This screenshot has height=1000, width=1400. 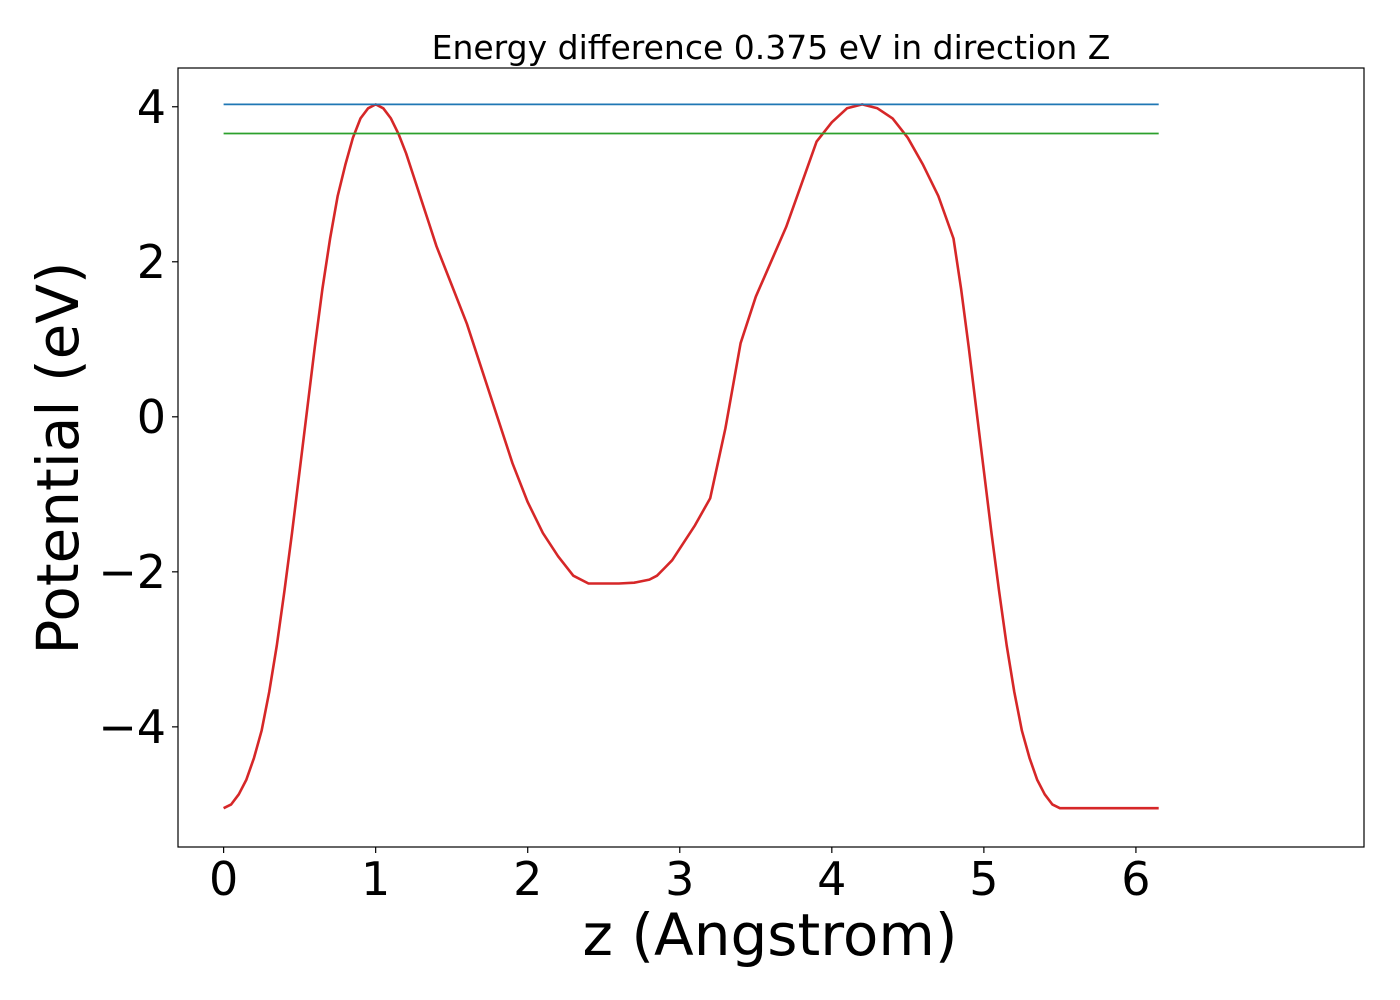 What do you see at coordinates (983, 879) in the screenshot?
I see `x-tick-label: 5` at bounding box center [983, 879].